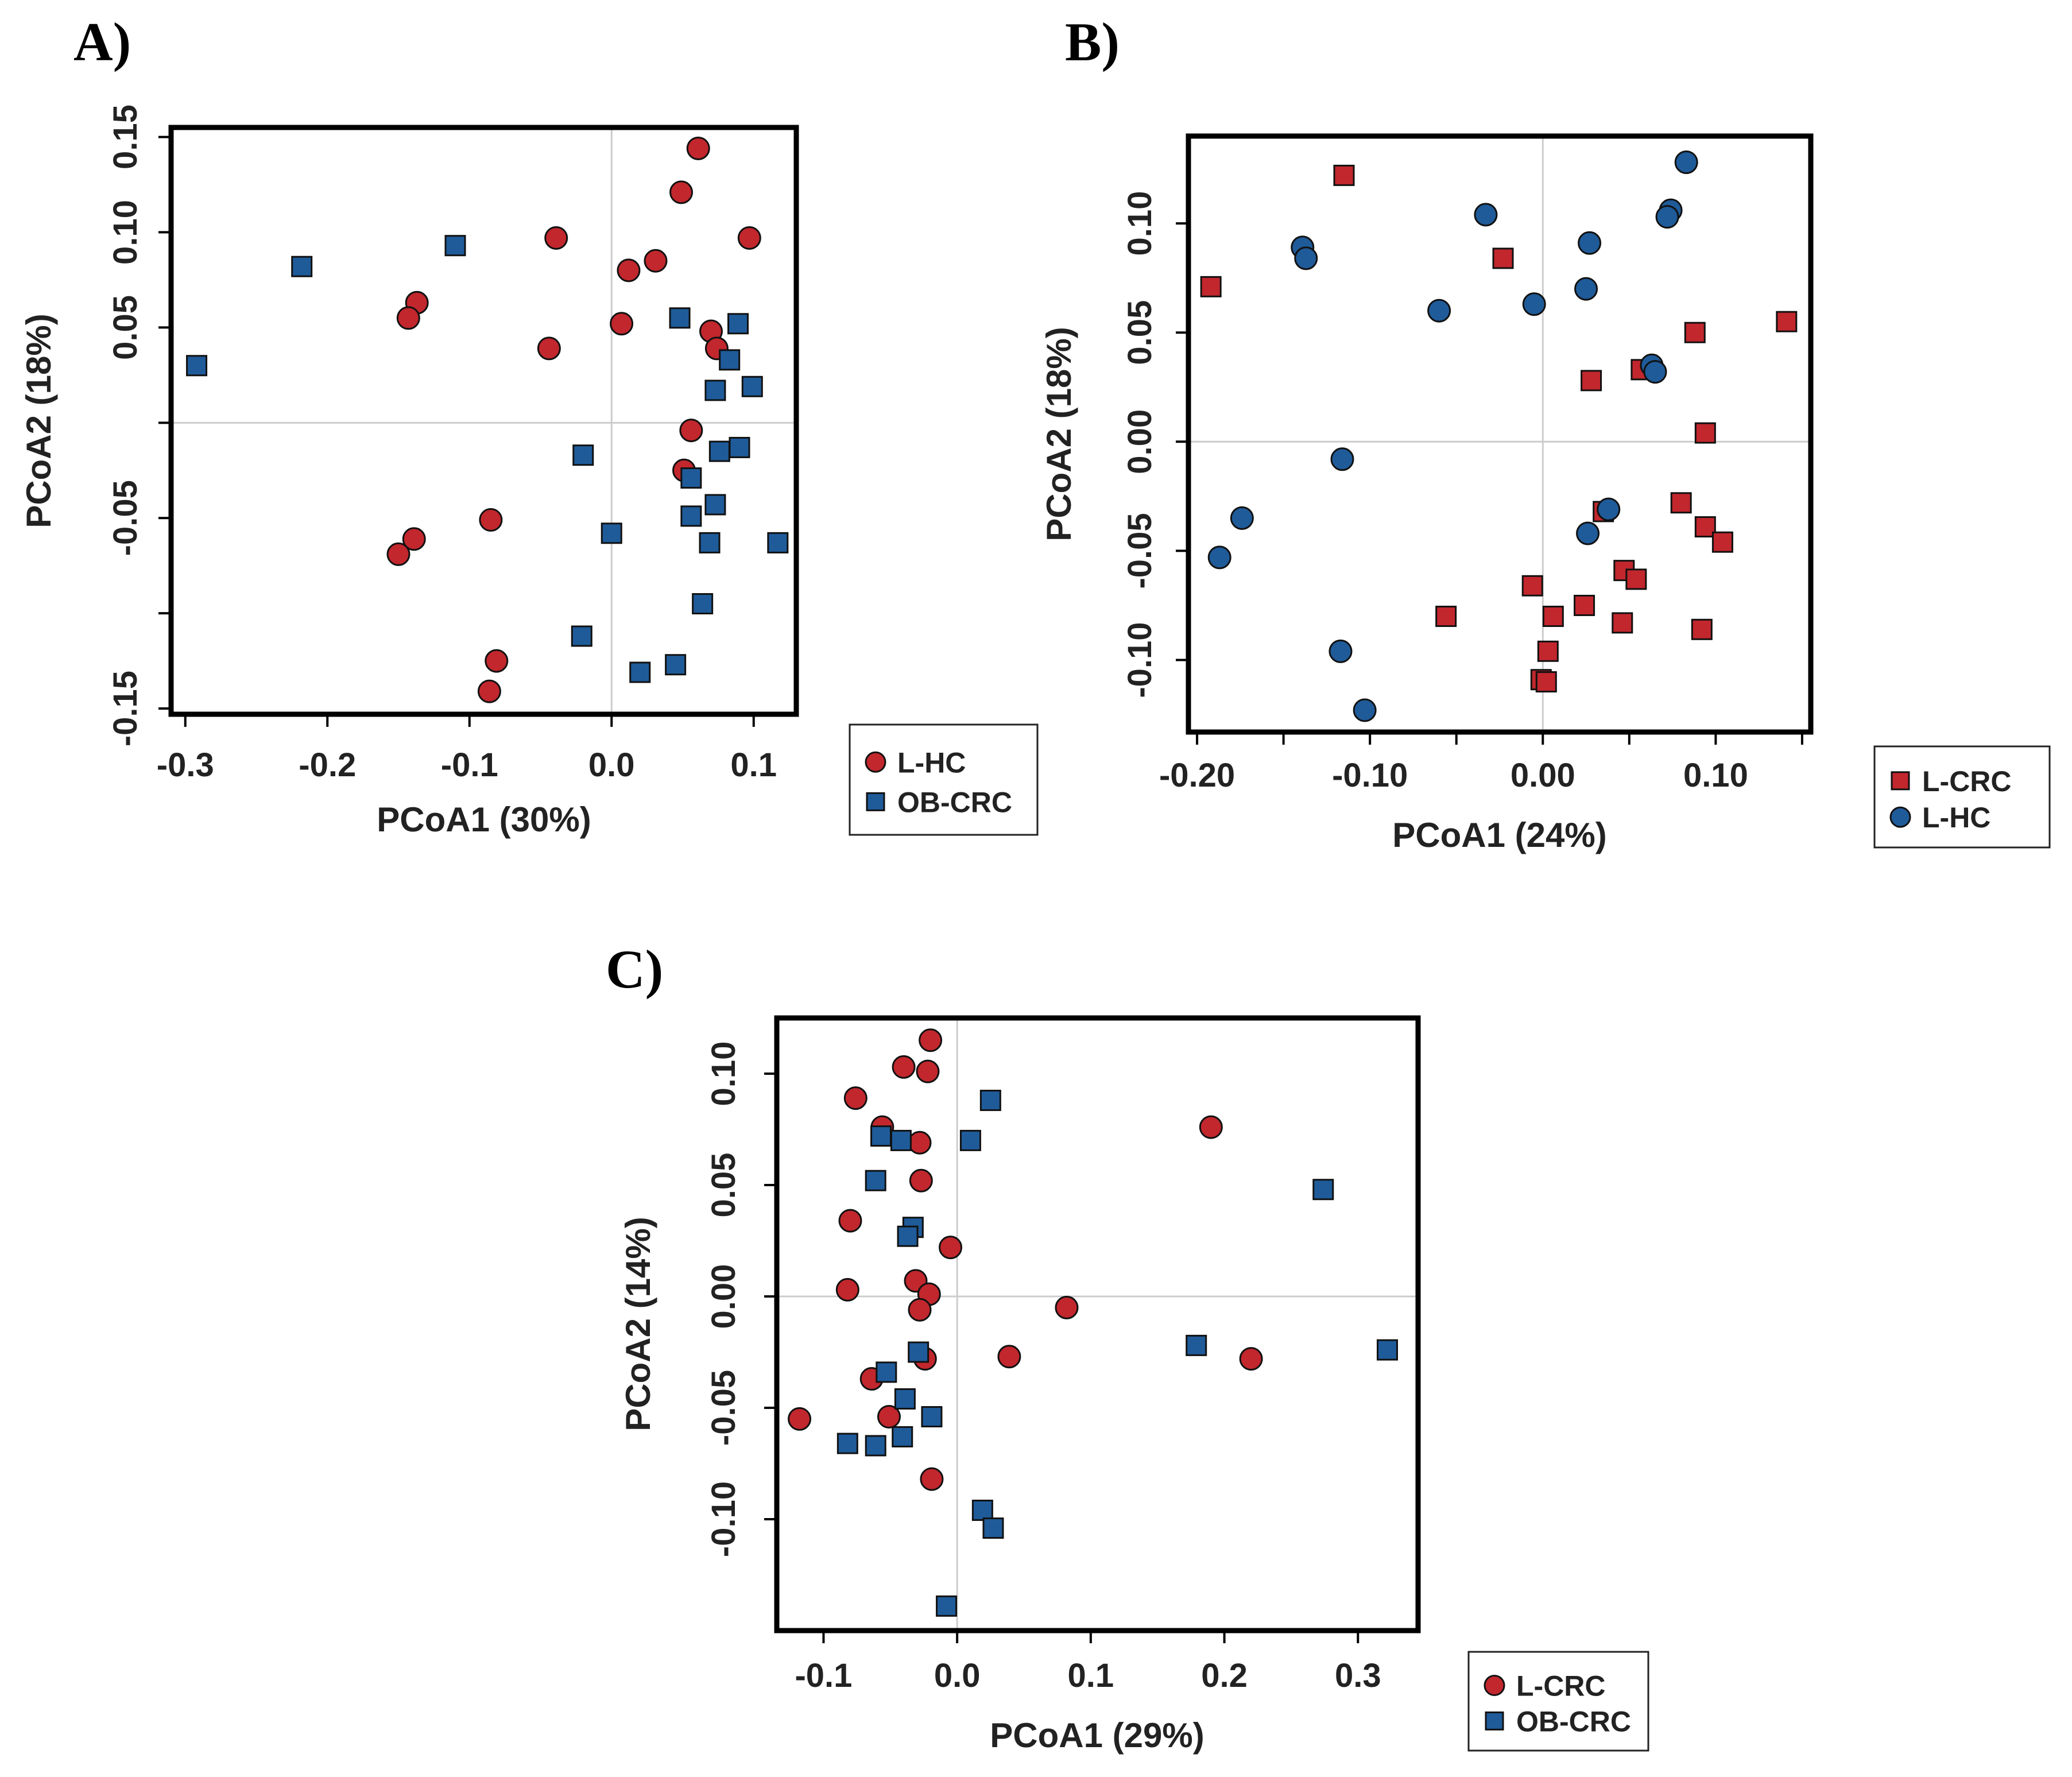 This screenshot has height=1777, width=2072. I want to click on legend-marker-circle, so click(1494, 1685).